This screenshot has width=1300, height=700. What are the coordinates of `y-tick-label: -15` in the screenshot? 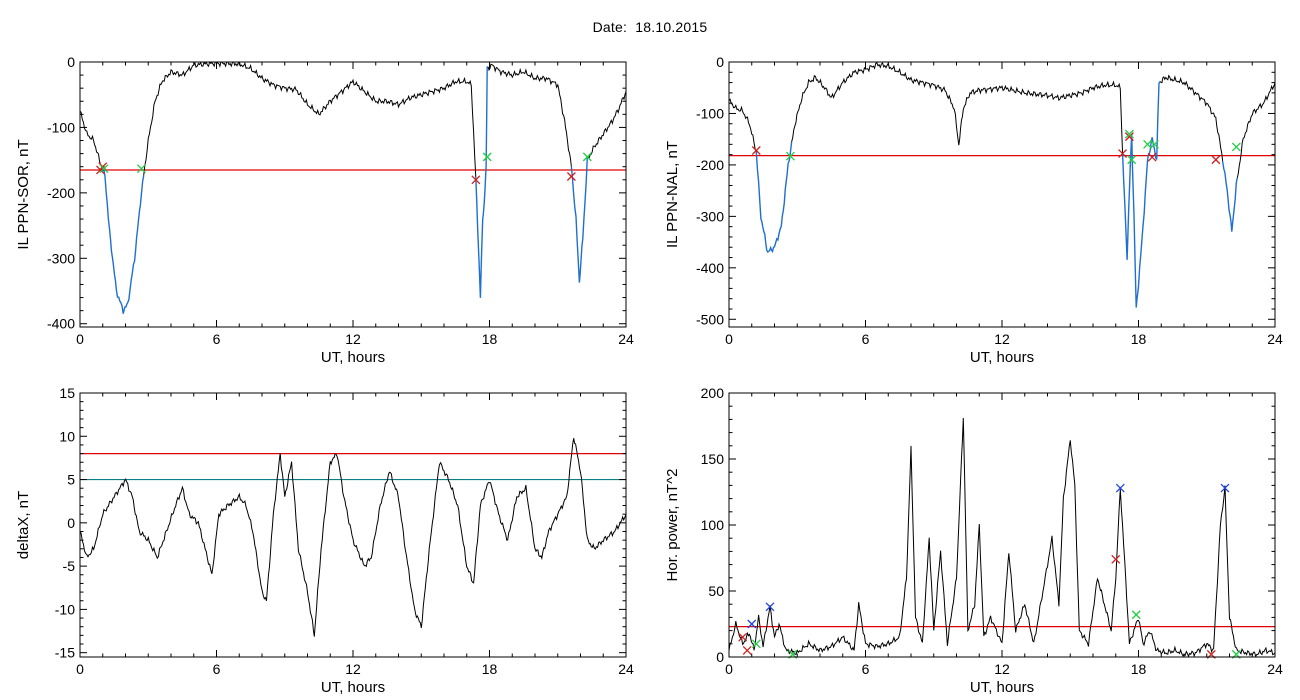 It's located at (65, 653).